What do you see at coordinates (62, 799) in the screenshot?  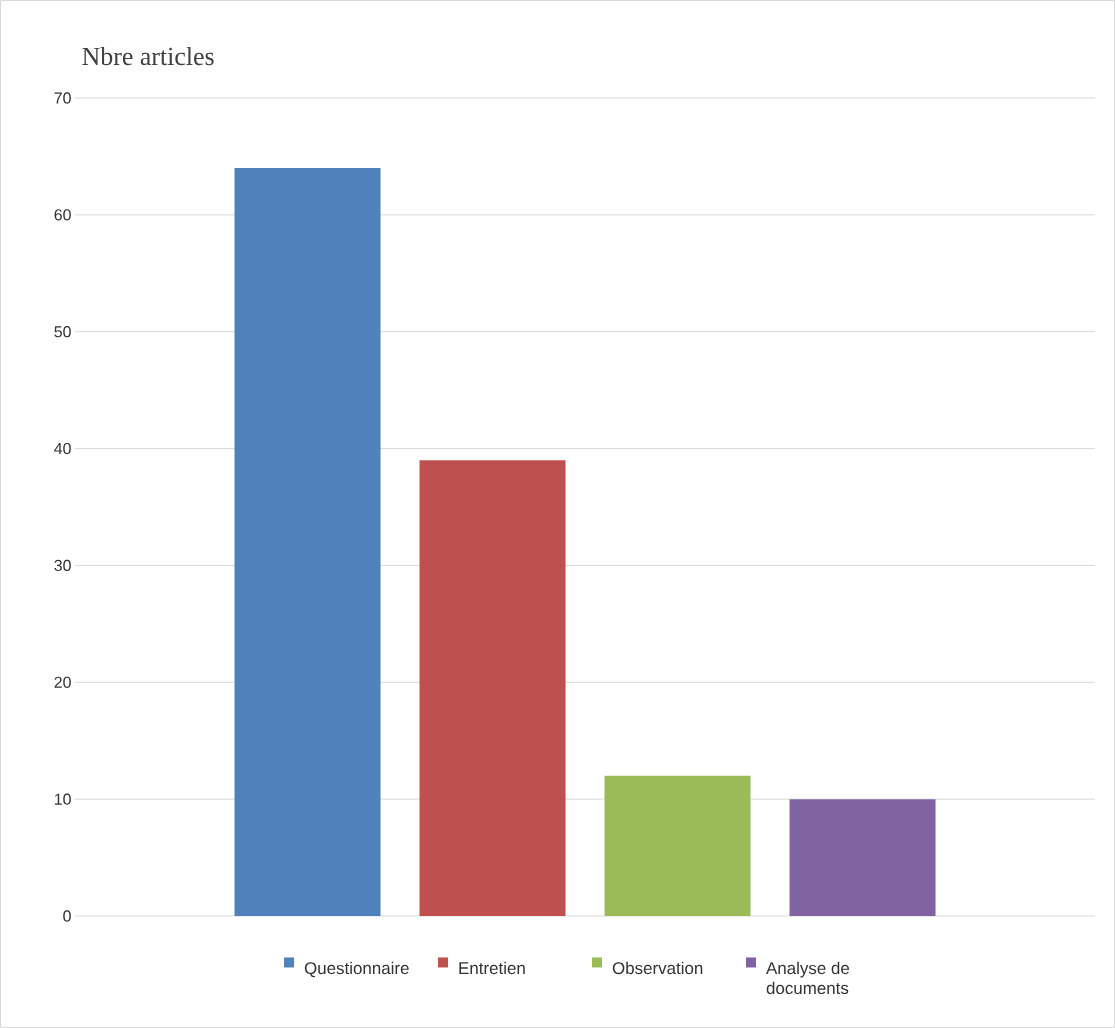 I see `y-tick-label: 10` at bounding box center [62, 799].